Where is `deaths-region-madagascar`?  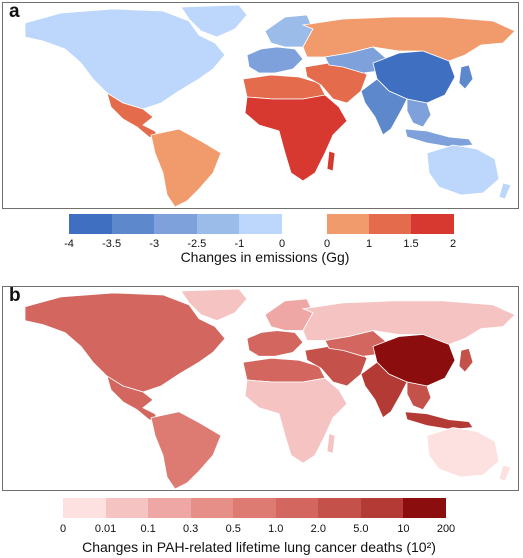 deaths-region-madagascar is located at coordinates (331, 443).